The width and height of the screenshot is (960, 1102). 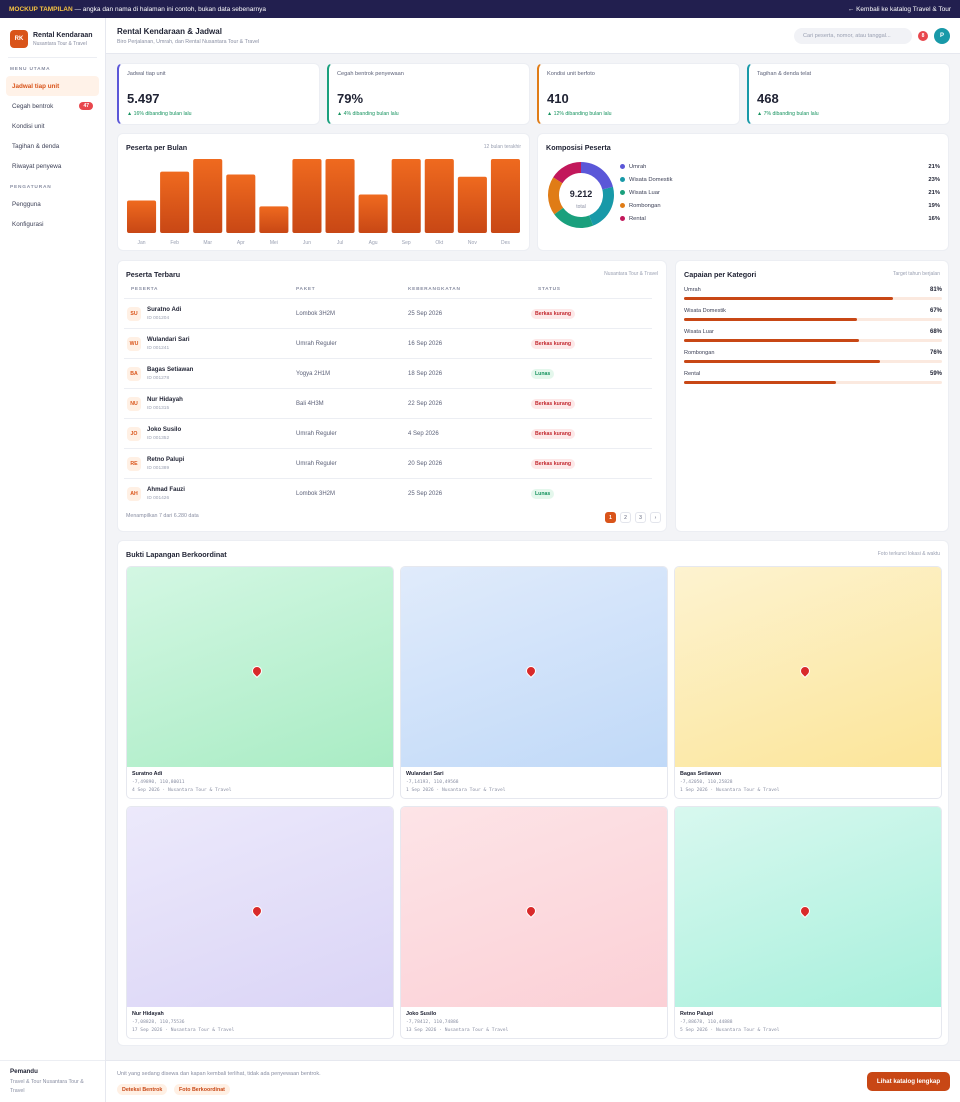 I want to click on brand-title: Rental Kendaraan, so click(x=63, y=35).